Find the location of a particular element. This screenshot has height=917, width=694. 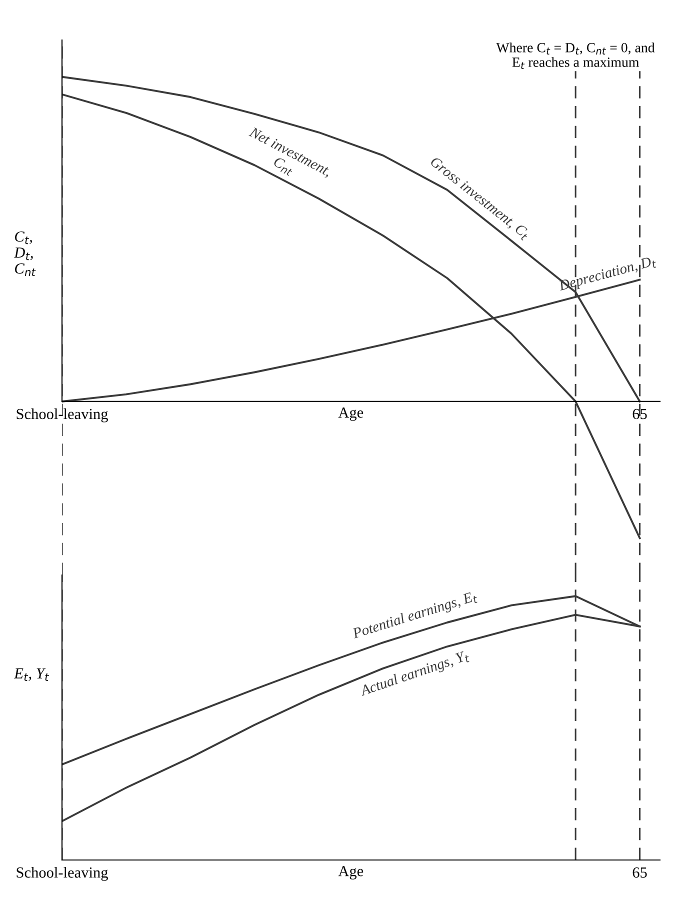

text: Depreciation, D$_{t}$ is located at coordinates (608, 274).